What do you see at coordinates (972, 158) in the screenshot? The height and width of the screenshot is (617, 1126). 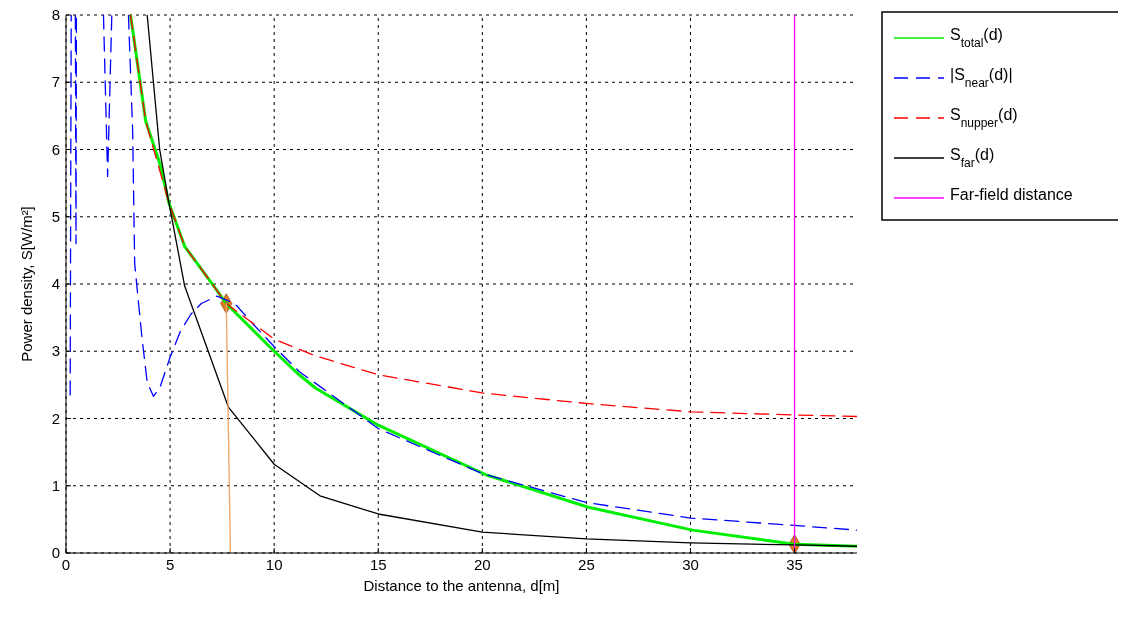 I see `legend-label: S$_{far}$(d)` at bounding box center [972, 158].